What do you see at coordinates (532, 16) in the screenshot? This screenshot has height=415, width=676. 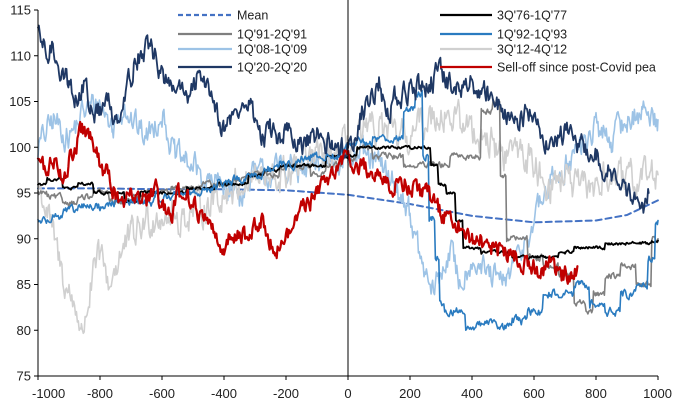 I see `legend-label: 3Q'76-1Q'77` at bounding box center [532, 16].